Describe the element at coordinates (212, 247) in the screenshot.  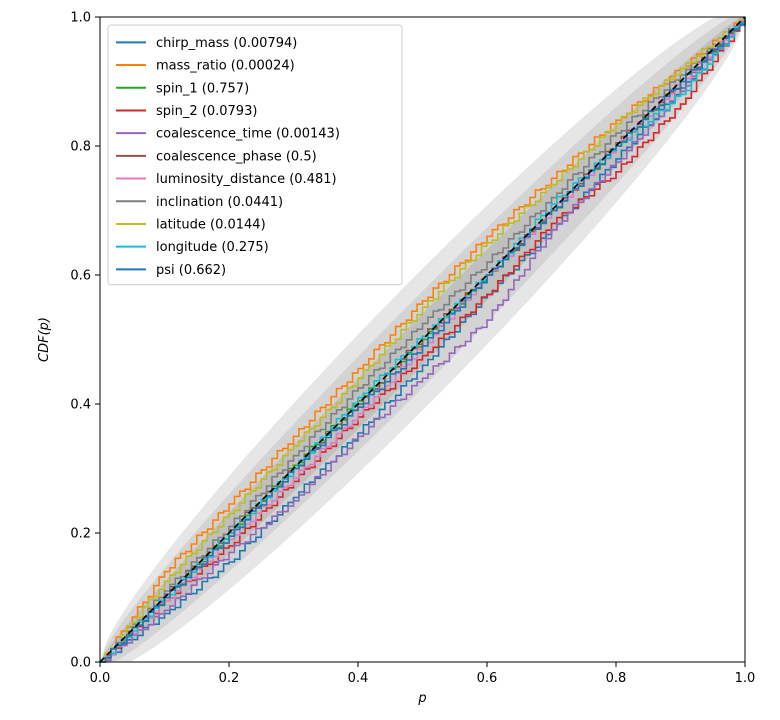
I see `legend-entry: longitude (0.275)` at that location.